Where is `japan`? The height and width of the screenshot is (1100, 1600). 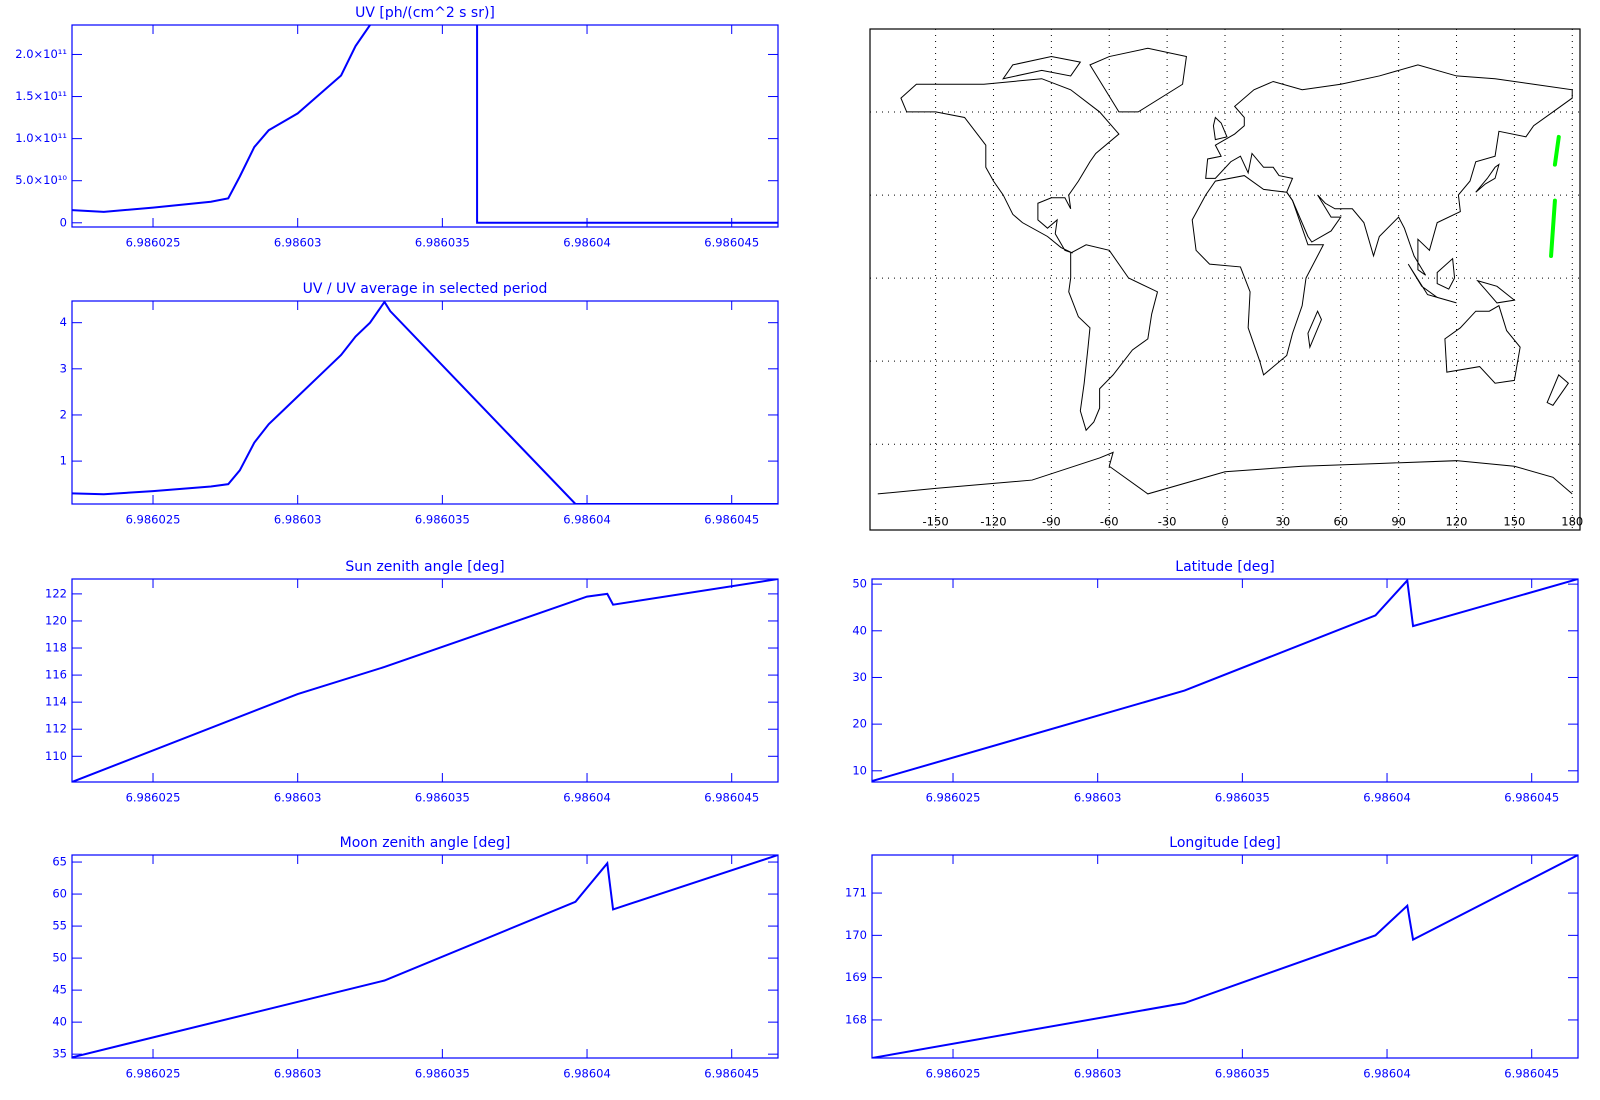 japan is located at coordinates (1487, 179).